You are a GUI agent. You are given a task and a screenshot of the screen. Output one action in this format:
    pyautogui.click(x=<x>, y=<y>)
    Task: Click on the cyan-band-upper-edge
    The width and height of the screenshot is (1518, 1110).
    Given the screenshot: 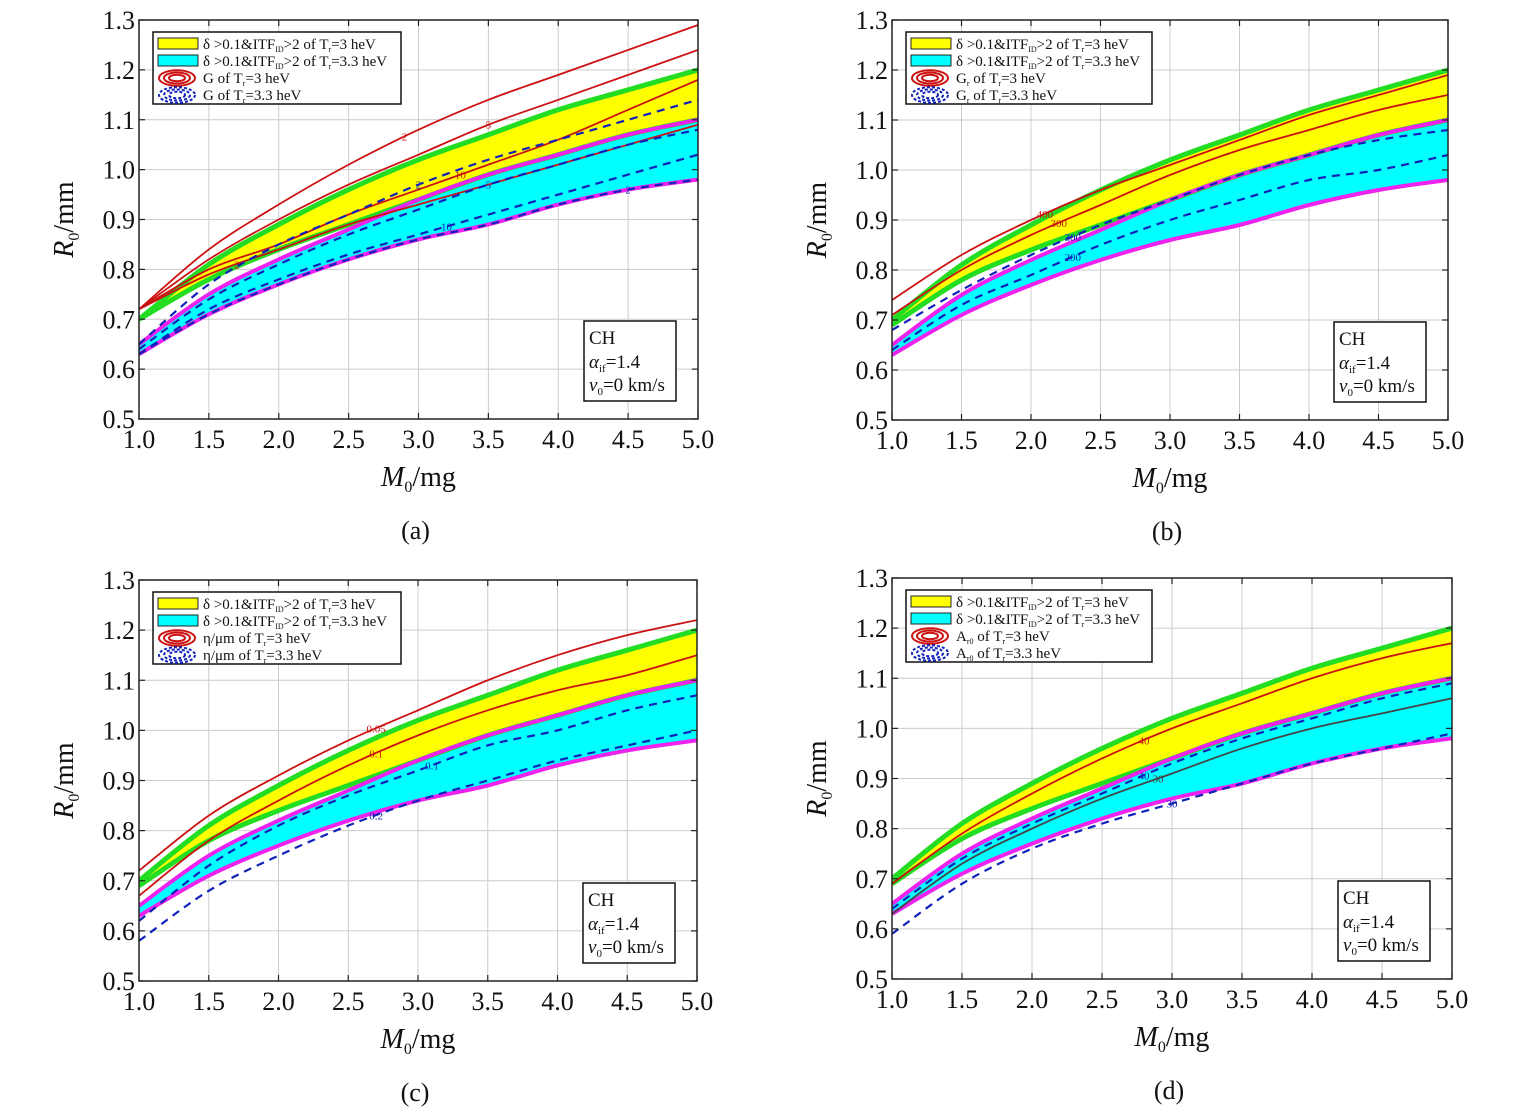 What is the action you would take?
    pyautogui.click(x=418, y=231)
    